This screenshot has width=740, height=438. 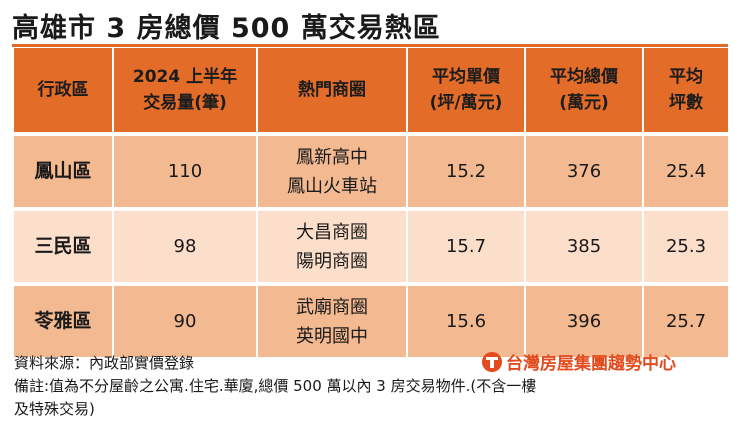 I want to click on size-cell: 25.4, so click(x=686, y=170).